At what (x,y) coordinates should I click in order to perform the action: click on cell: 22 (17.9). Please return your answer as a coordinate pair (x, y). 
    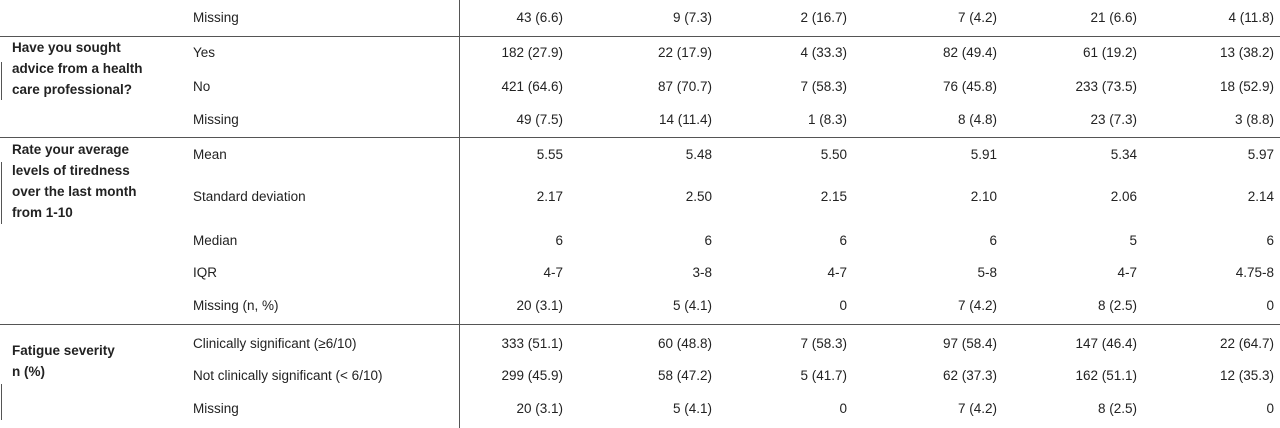
    Looking at the image, I should click on (684, 52).